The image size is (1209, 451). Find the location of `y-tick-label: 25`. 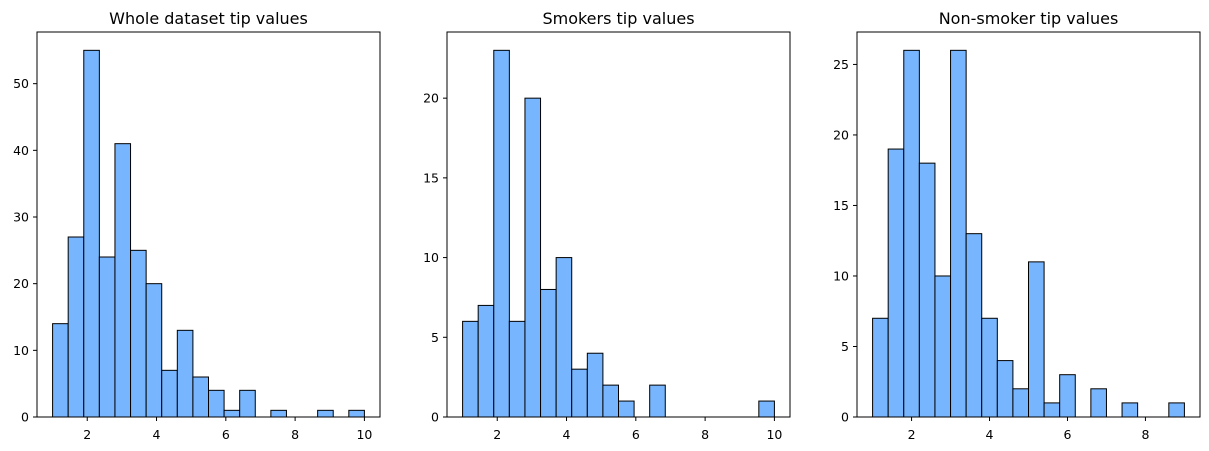

y-tick-label: 25 is located at coordinates (841, 64).